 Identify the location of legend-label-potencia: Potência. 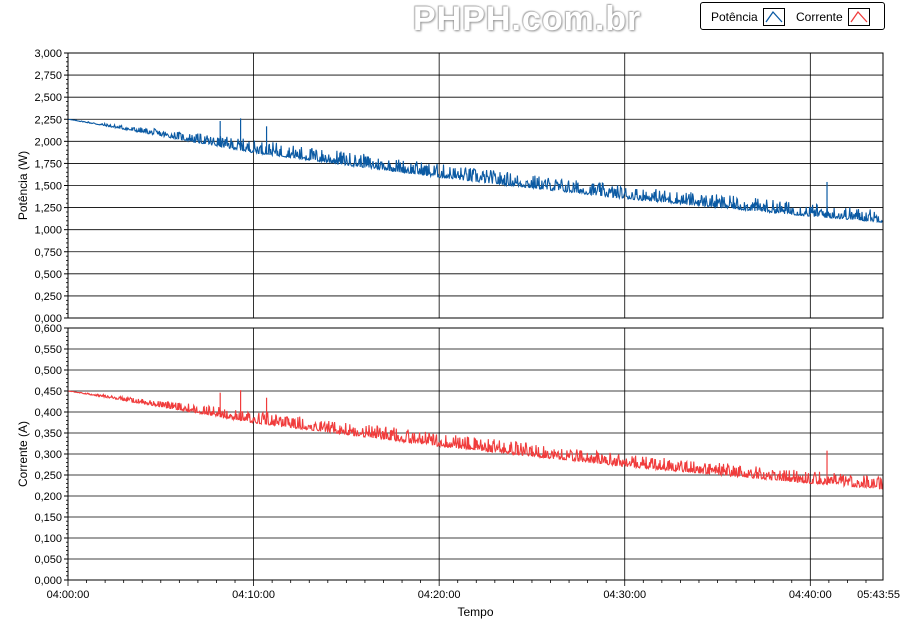
(734, 17).